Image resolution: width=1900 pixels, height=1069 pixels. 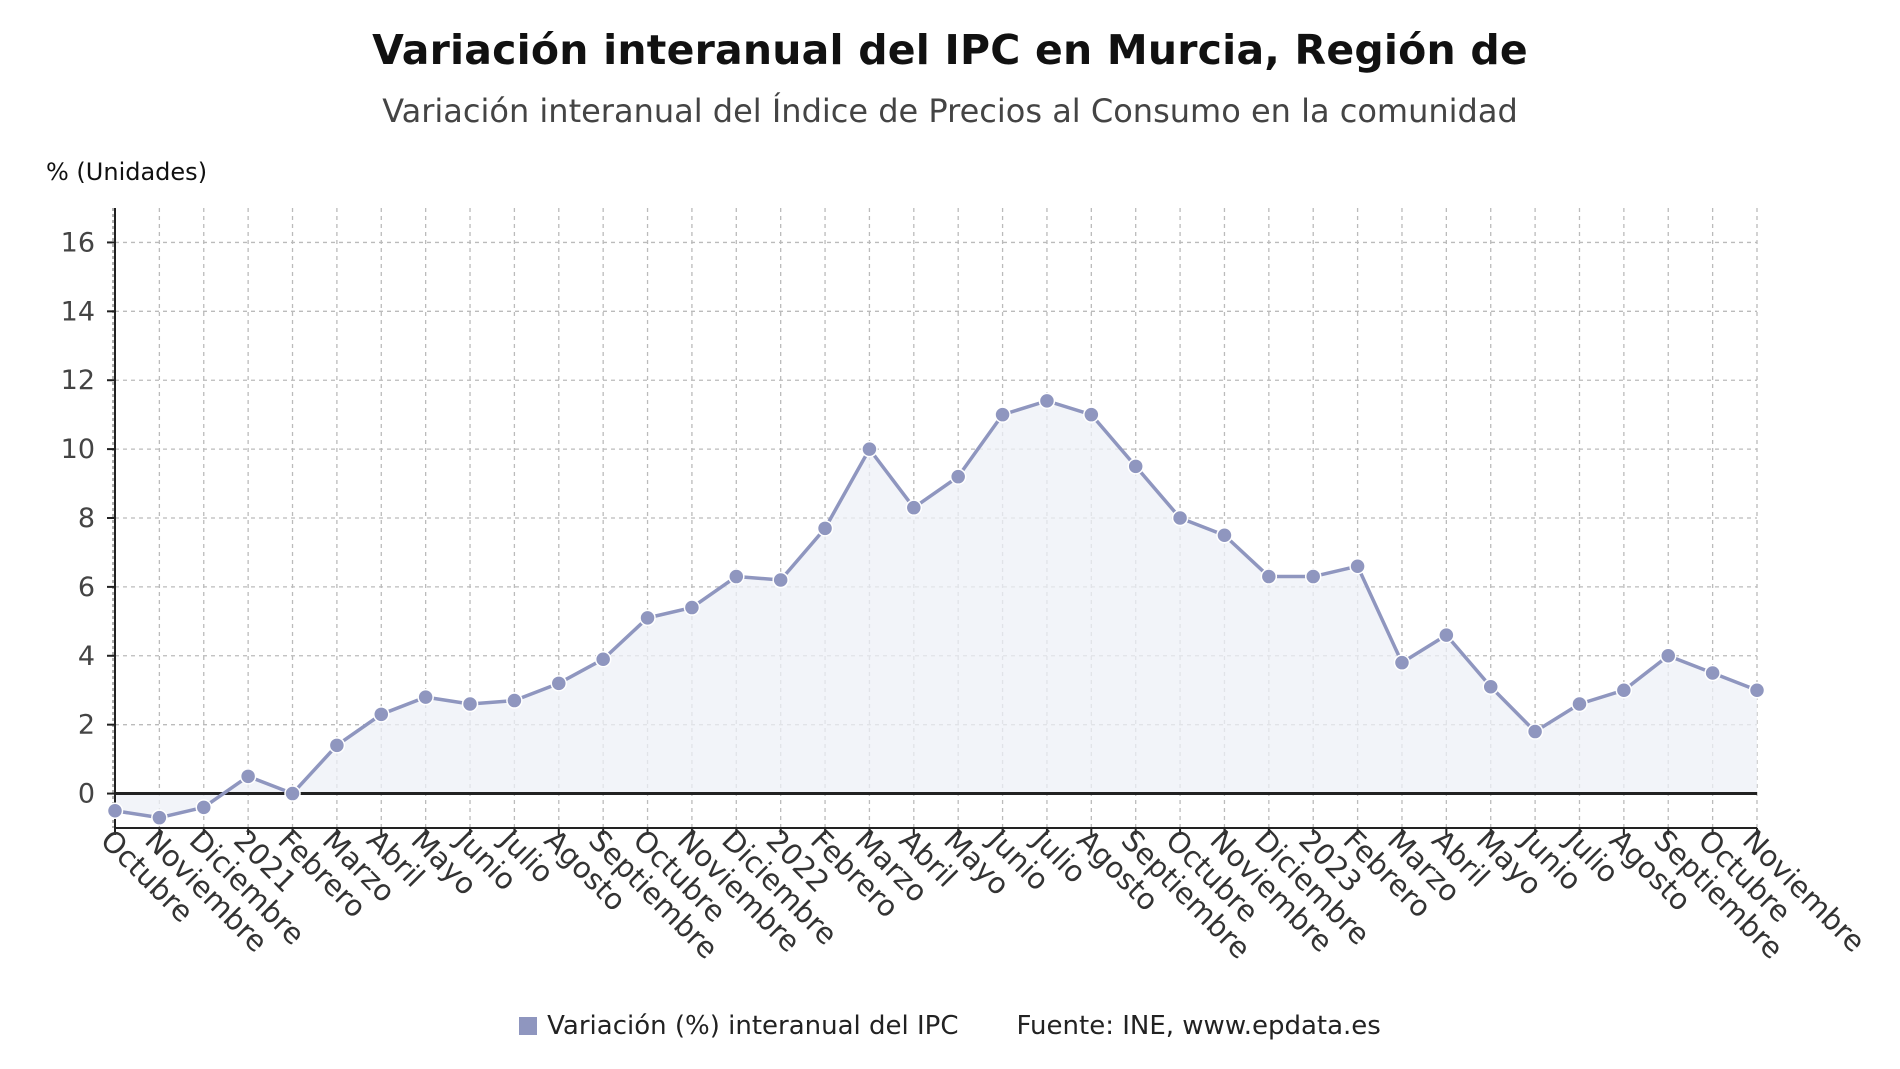 I want to click on y-tick-label: 4, so click(x=86, y=656).